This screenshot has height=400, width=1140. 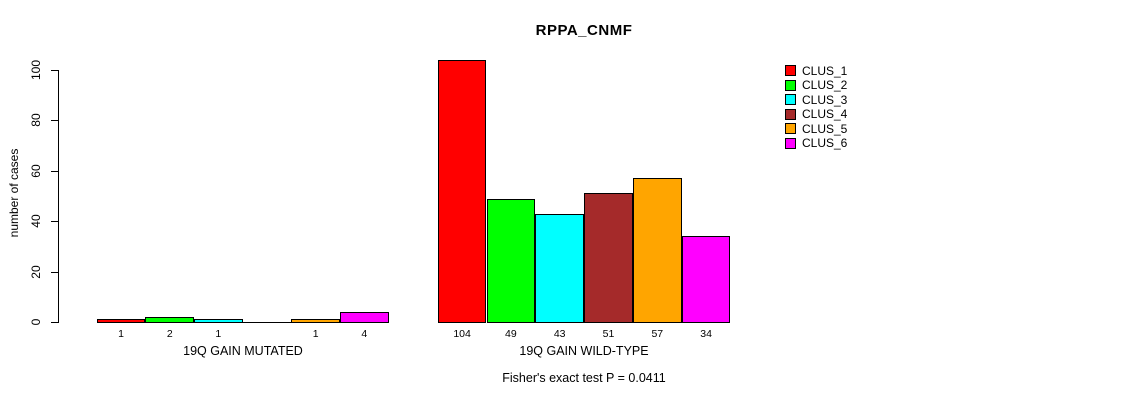 What do you see at coordinates (608, 334) in the screenshot?
I see `bar-value-label: 51` at bounding box center [608, 334].